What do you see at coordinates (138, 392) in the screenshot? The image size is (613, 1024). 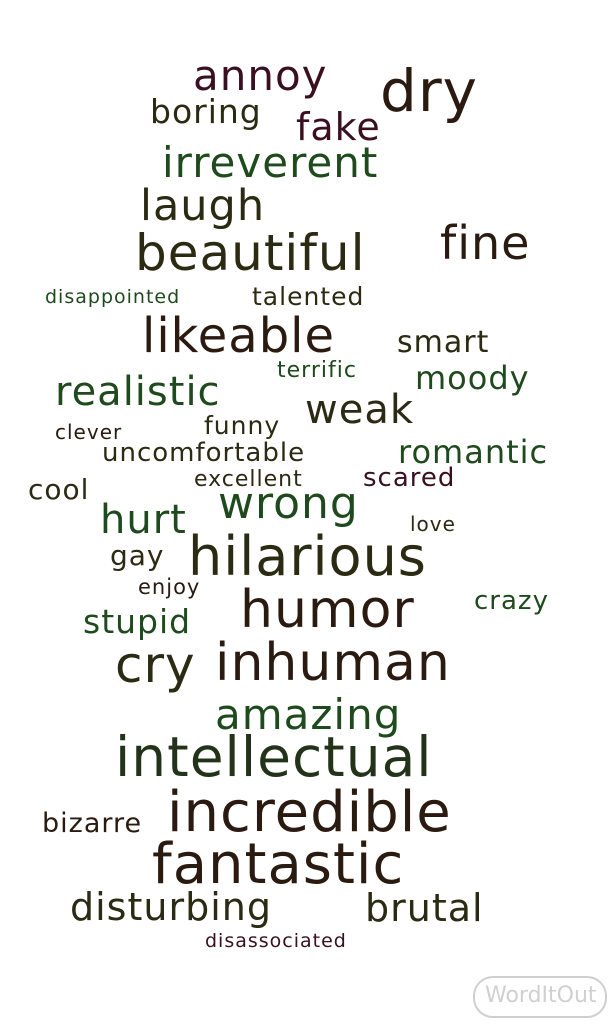 I see `word-realistic: realistic` at bounding box center [138, 392].